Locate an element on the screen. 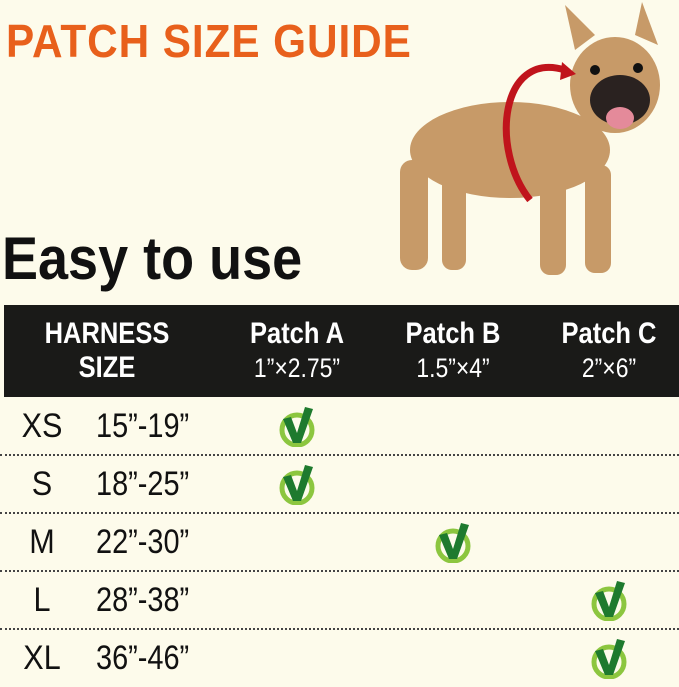  table-row: M 22”-30” is located at coordinates (339, 542).